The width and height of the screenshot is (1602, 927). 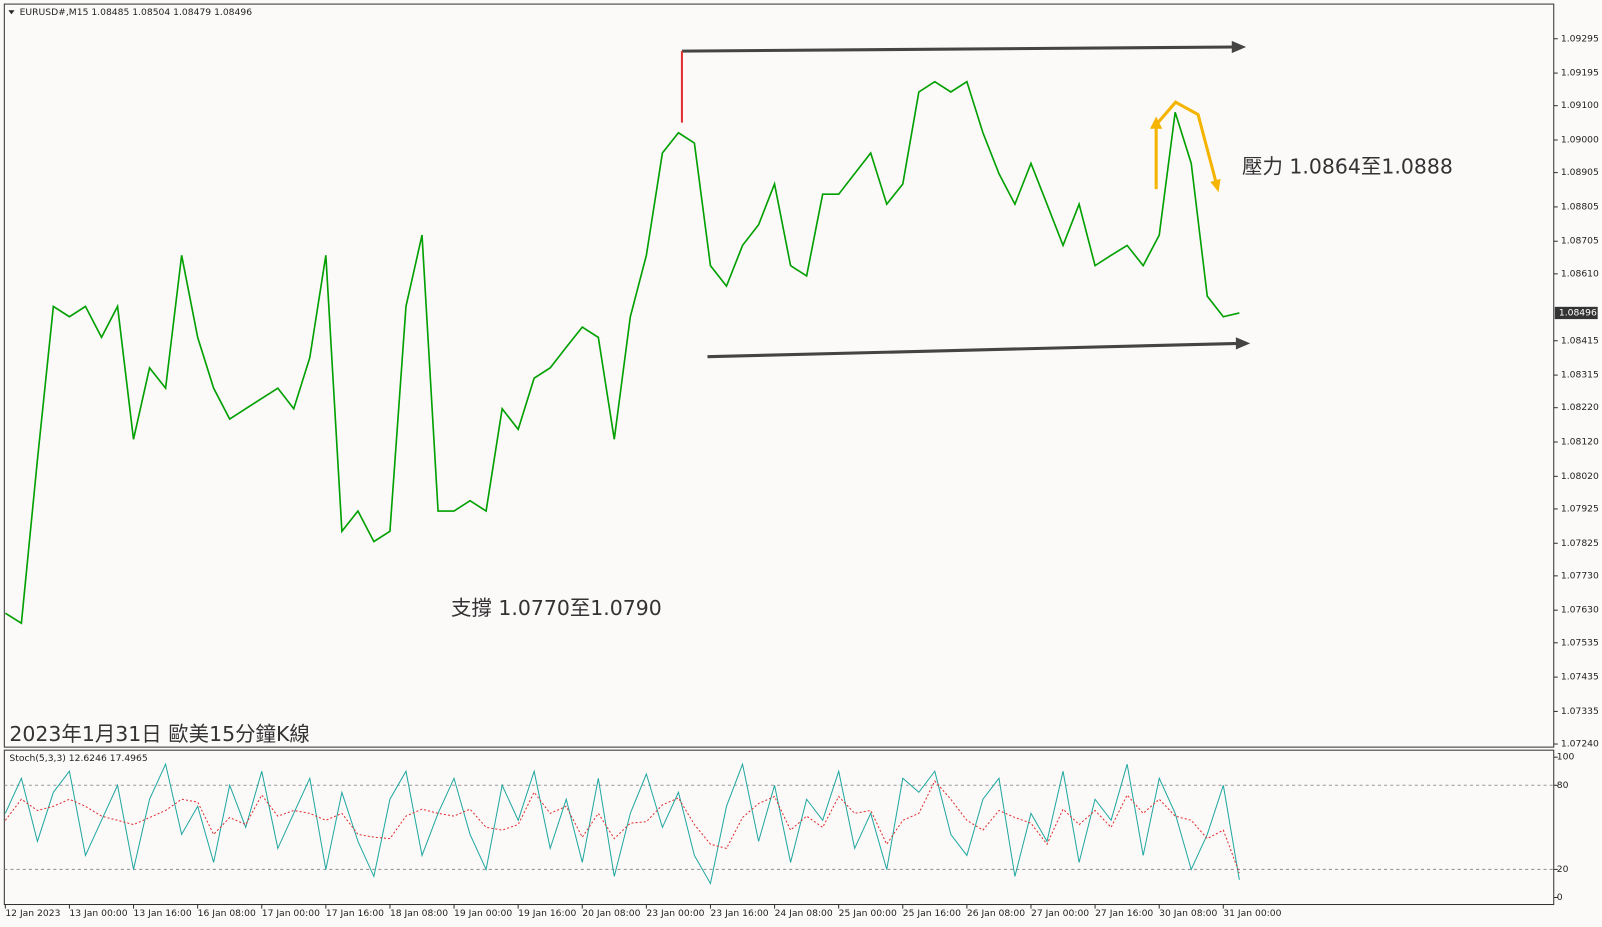 I want to click on y-tick-label: 1.09000, so click(x=1580, y=139).